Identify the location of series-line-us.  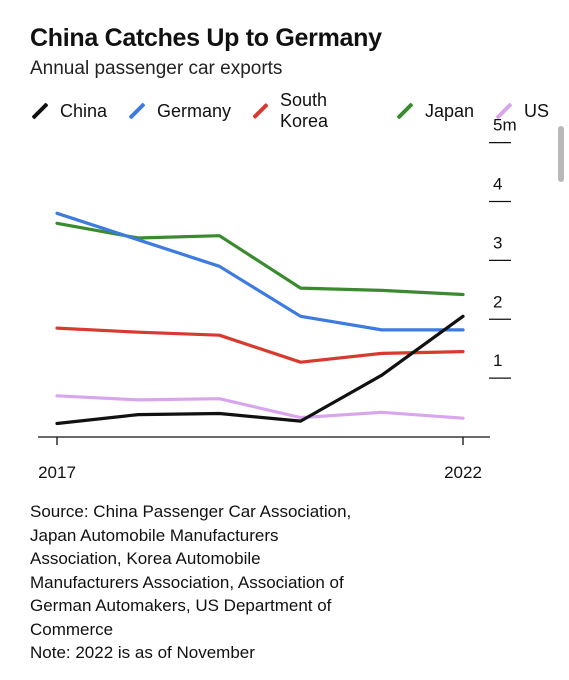
(260, 407).